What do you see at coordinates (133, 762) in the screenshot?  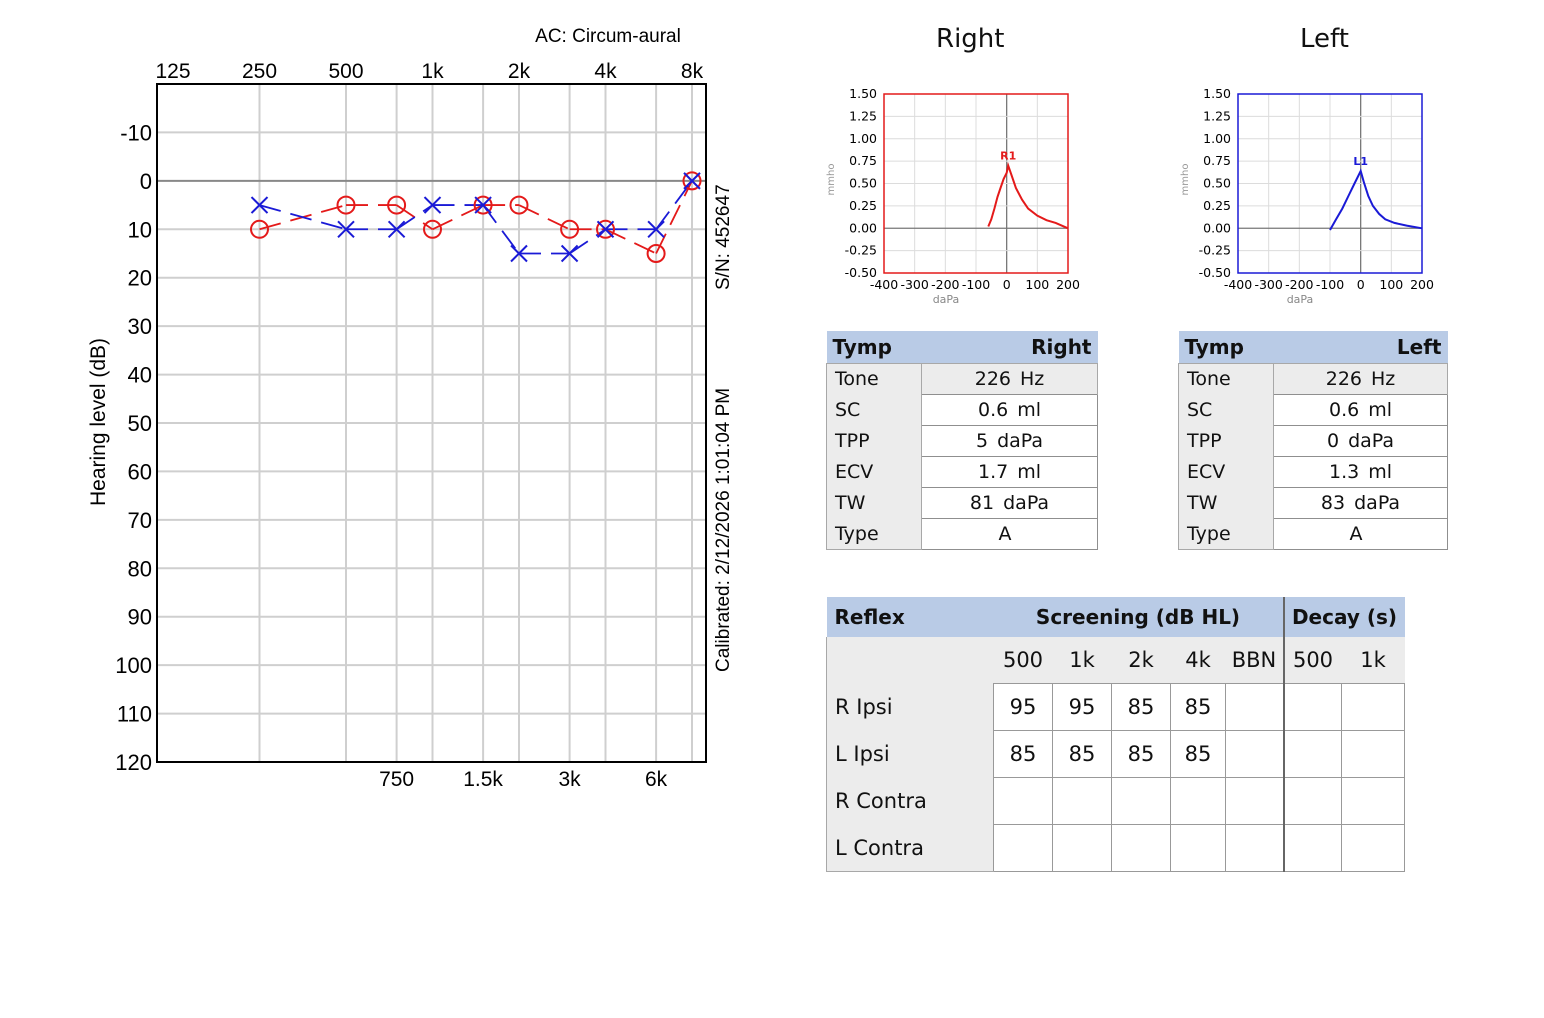 I see `y-tick-label: 120` at bounding box center [133, 762].